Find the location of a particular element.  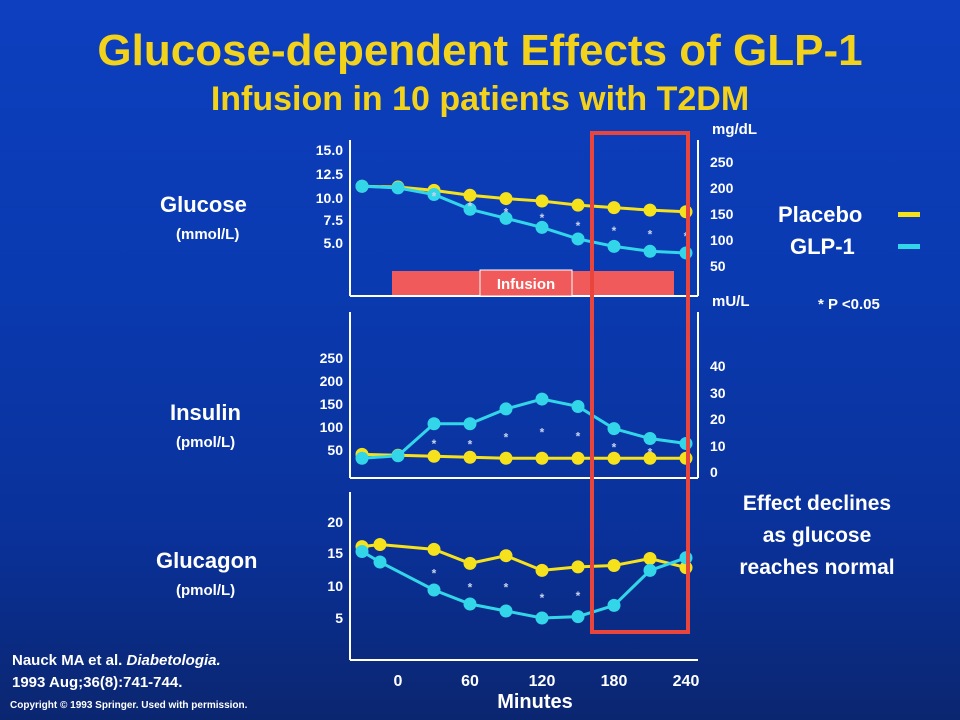

citation-line-2: 1993 Aug;36(8):741-744. is located at coordinates (97, 682).